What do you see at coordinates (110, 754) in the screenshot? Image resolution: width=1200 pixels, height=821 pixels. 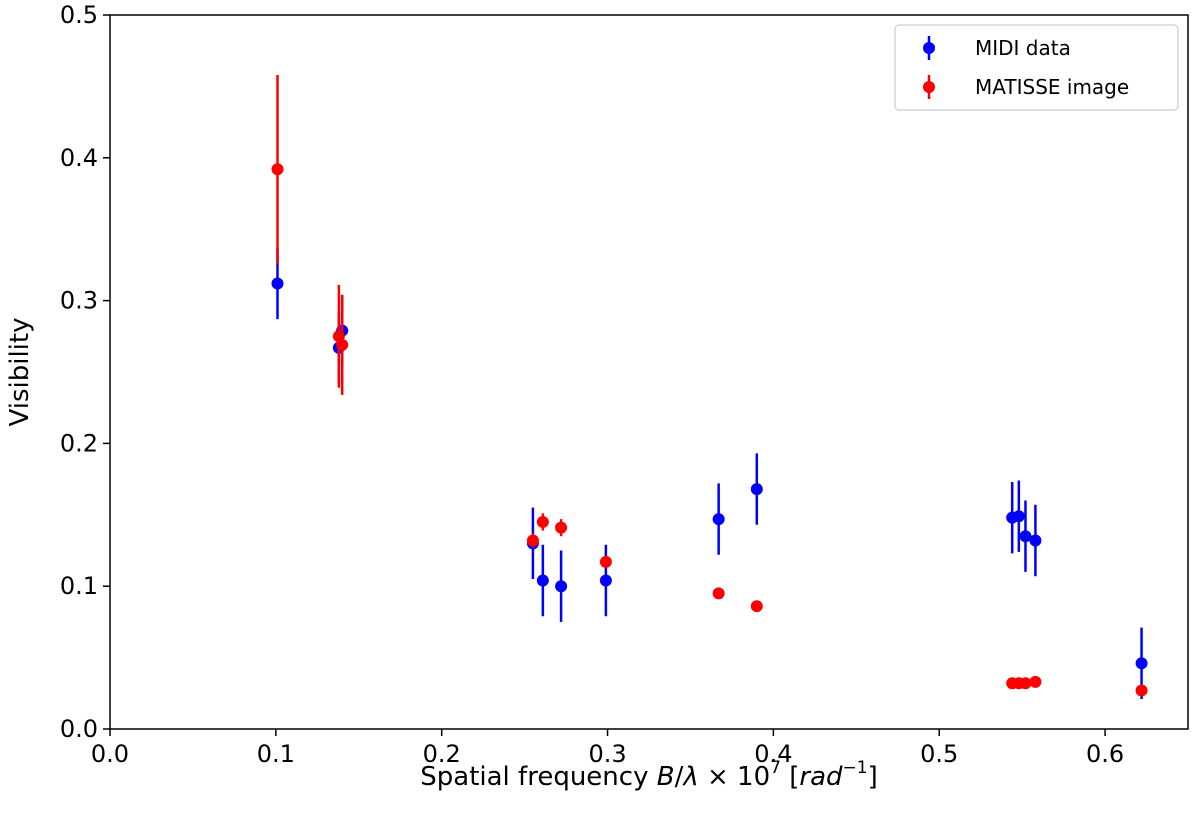 I see `x-tick-label: 0.0` at bounding box center [110, 754].